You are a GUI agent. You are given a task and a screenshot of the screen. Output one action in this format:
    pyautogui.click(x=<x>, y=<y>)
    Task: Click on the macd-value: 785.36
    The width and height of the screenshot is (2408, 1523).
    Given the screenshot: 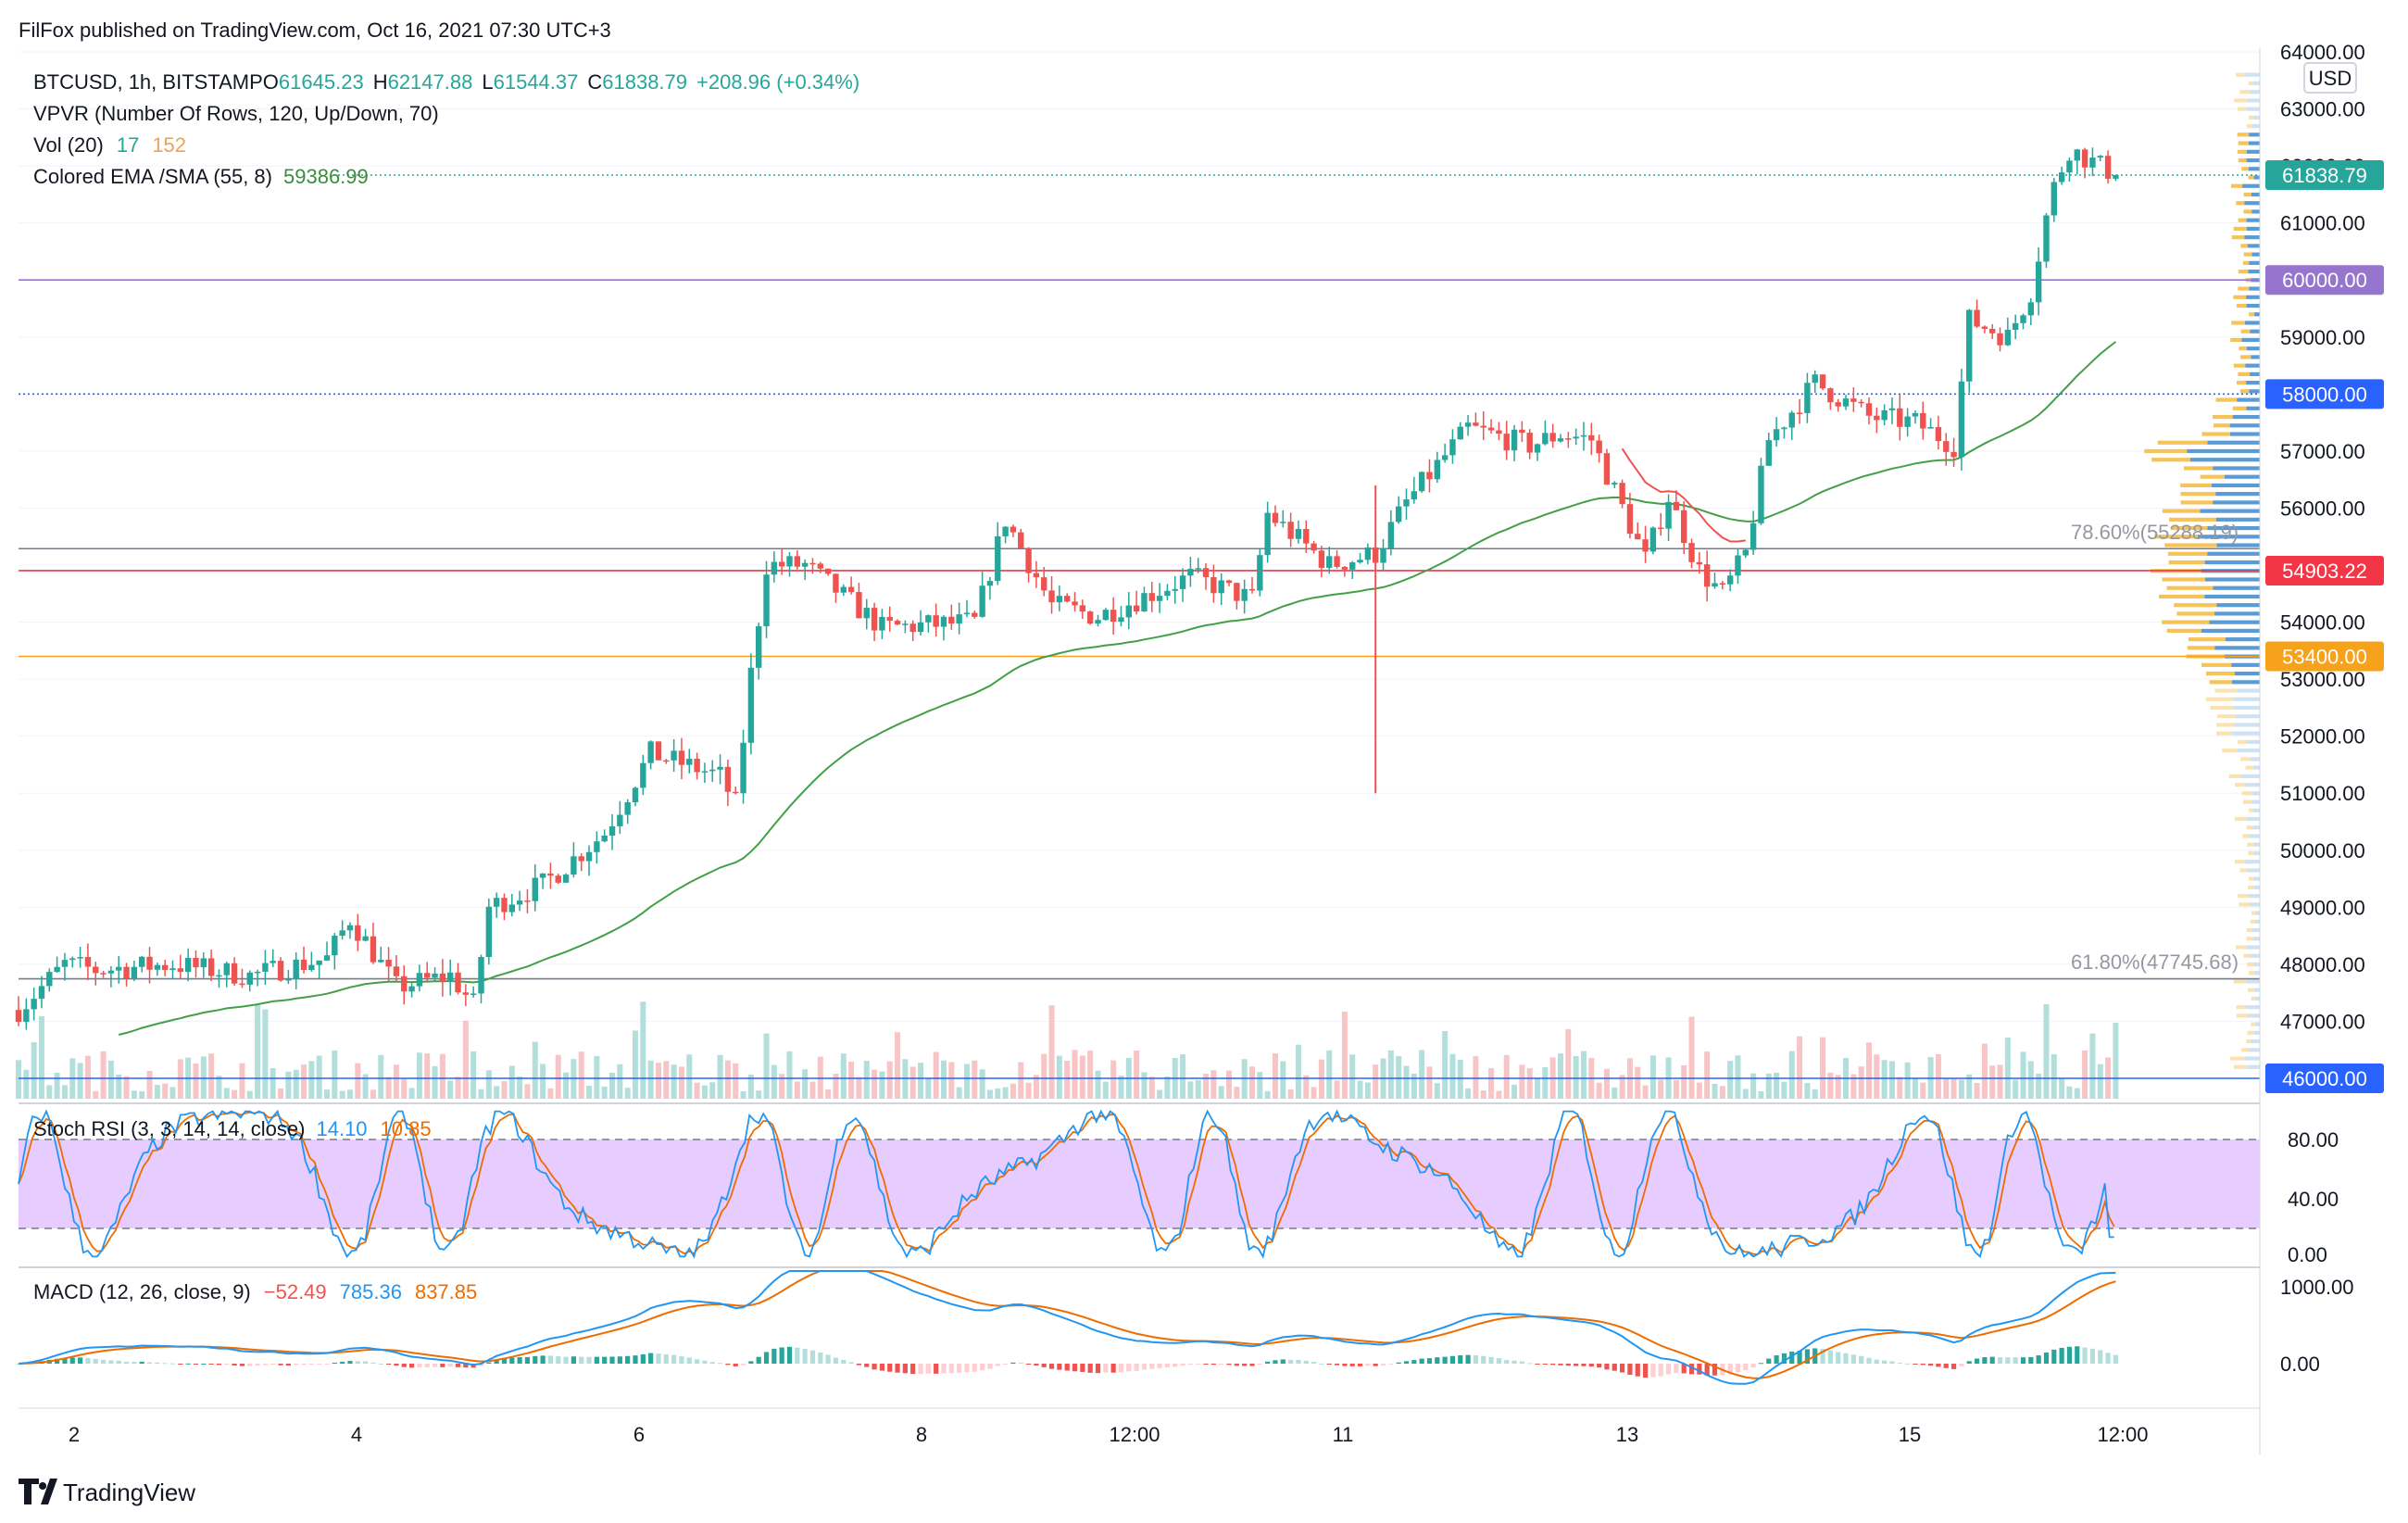 What is the action you would take?
    pyautogui.click(x=371, y=1291)
    